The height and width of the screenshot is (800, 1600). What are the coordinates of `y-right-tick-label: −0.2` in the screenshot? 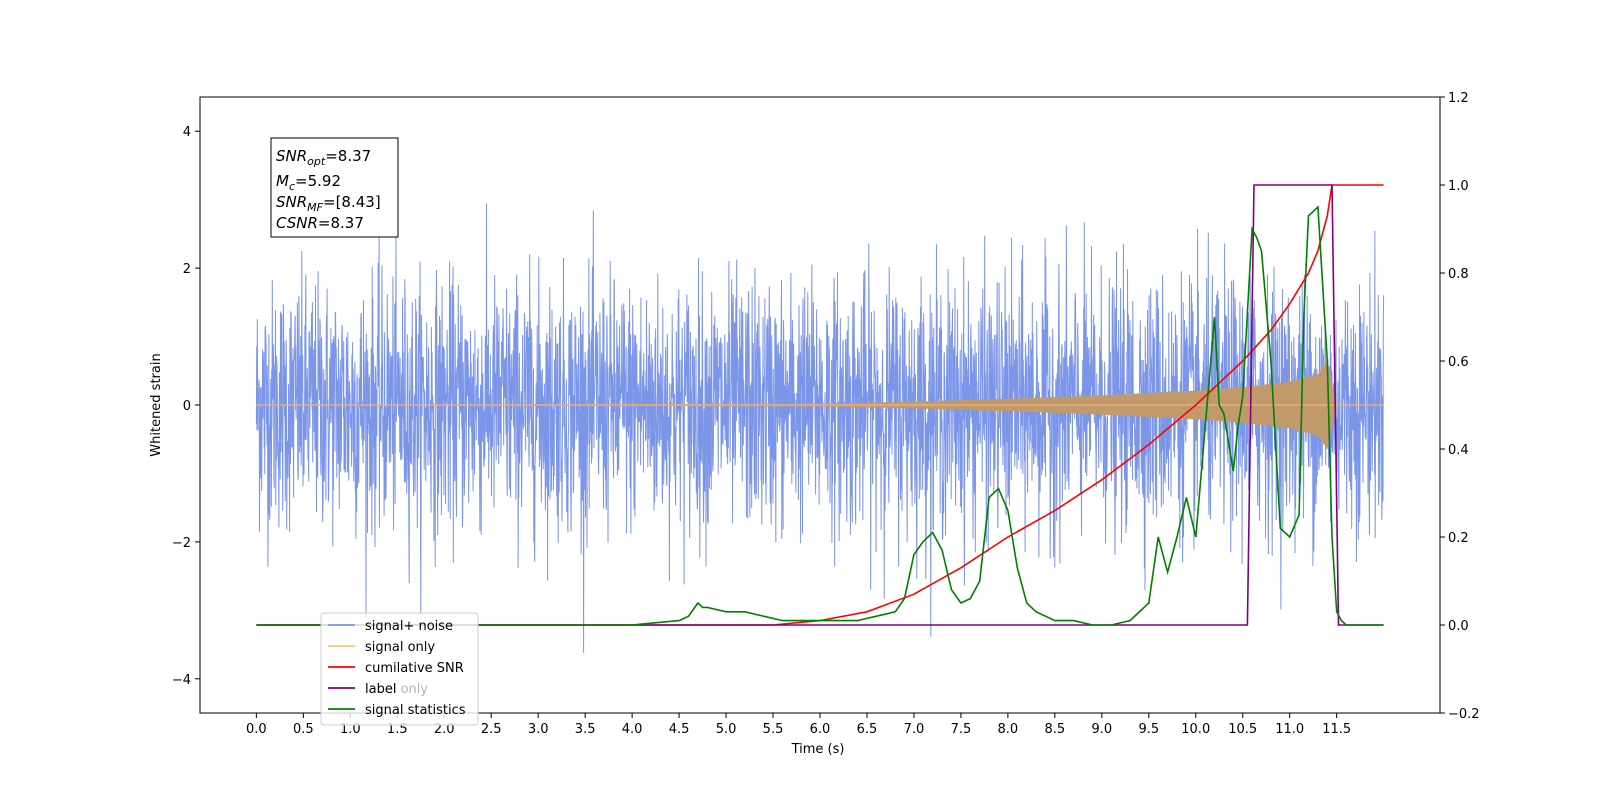 It's located at (1464, 714).